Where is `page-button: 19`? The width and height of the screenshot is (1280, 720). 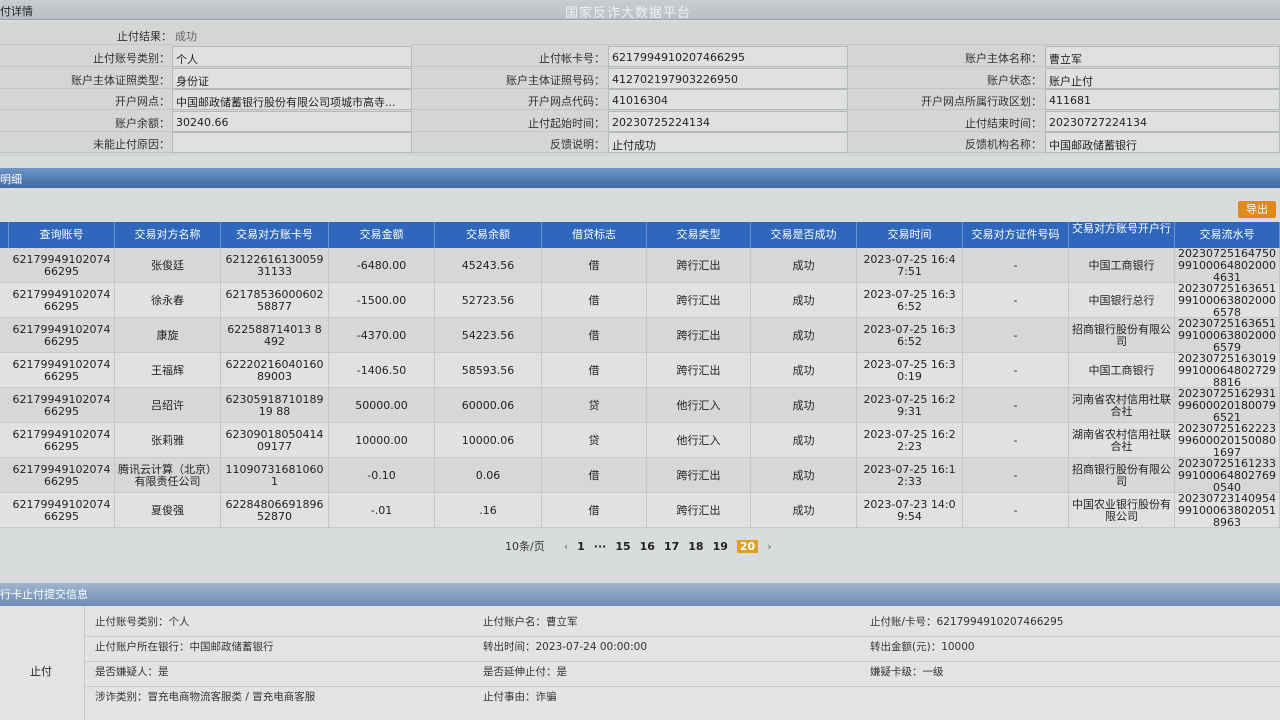
page-button: 19 is located at coordinates (720, 546).